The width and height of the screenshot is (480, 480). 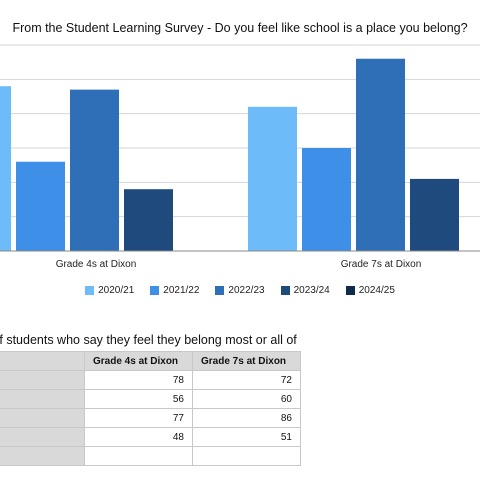 I want to click on table-header-blank, so click(x=42, y=361).